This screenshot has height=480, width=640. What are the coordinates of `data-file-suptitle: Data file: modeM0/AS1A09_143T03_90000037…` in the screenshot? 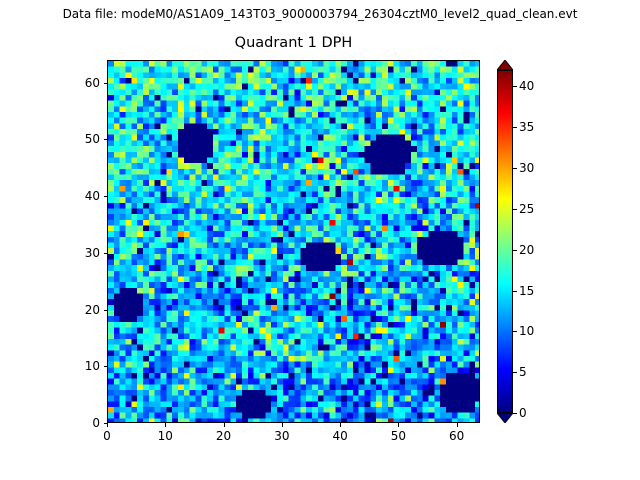 It's located at (320, 14).